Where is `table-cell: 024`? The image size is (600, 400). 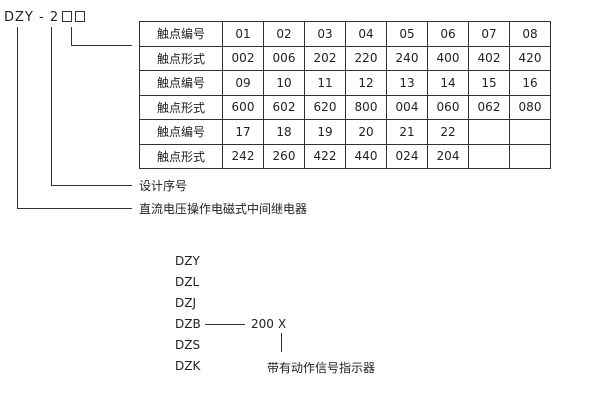 table-cell: 024 is located at coordinates (407, 156).